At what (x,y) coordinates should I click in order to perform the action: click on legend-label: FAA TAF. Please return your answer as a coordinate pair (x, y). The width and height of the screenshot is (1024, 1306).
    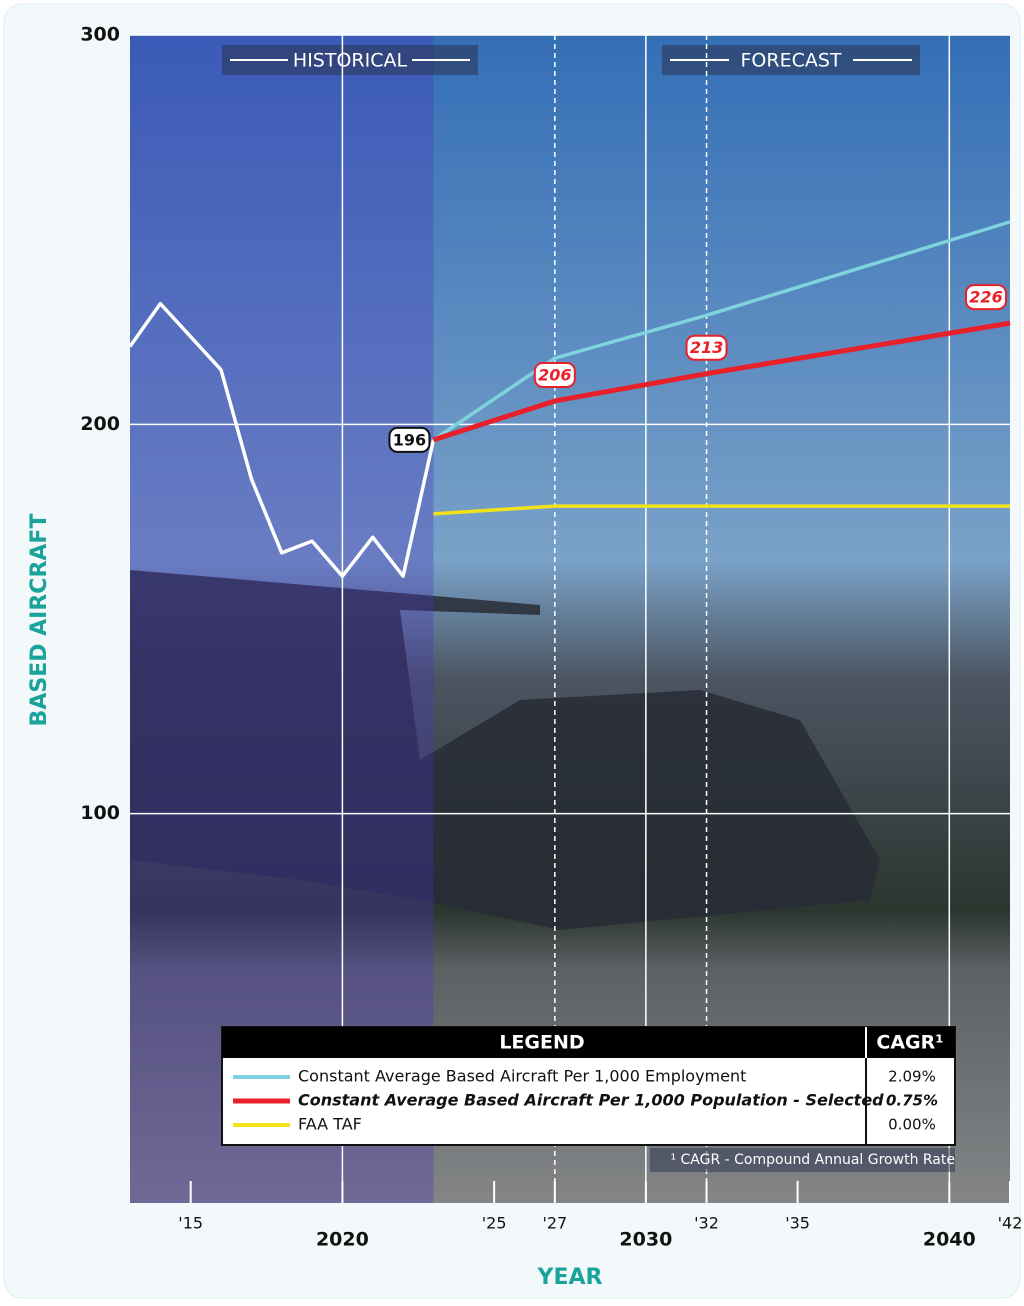
    Looking at the image, I should click on (330, 1124).